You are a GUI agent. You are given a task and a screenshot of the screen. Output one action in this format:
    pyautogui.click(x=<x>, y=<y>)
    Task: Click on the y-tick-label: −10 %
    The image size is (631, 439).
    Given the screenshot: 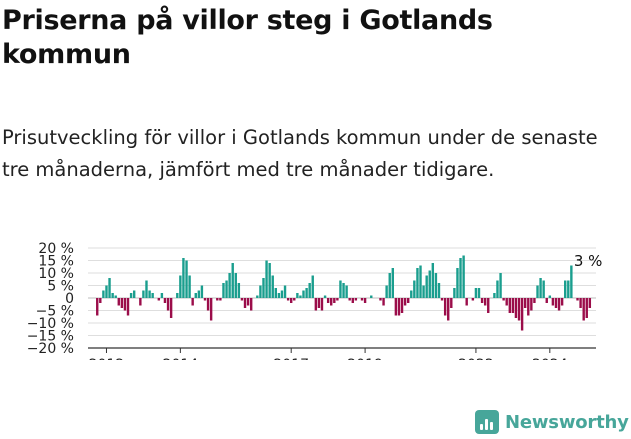 What is the action you would take?
    pyautogui.click(x=50, y=324)
    